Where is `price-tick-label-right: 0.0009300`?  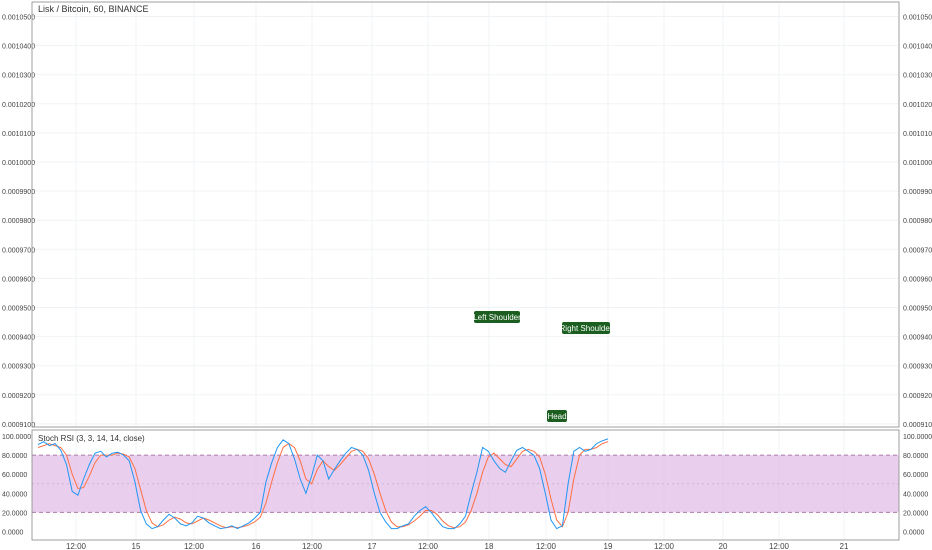 price-tick-label-right: 0.0009300 is located at coordinates (917, 367).